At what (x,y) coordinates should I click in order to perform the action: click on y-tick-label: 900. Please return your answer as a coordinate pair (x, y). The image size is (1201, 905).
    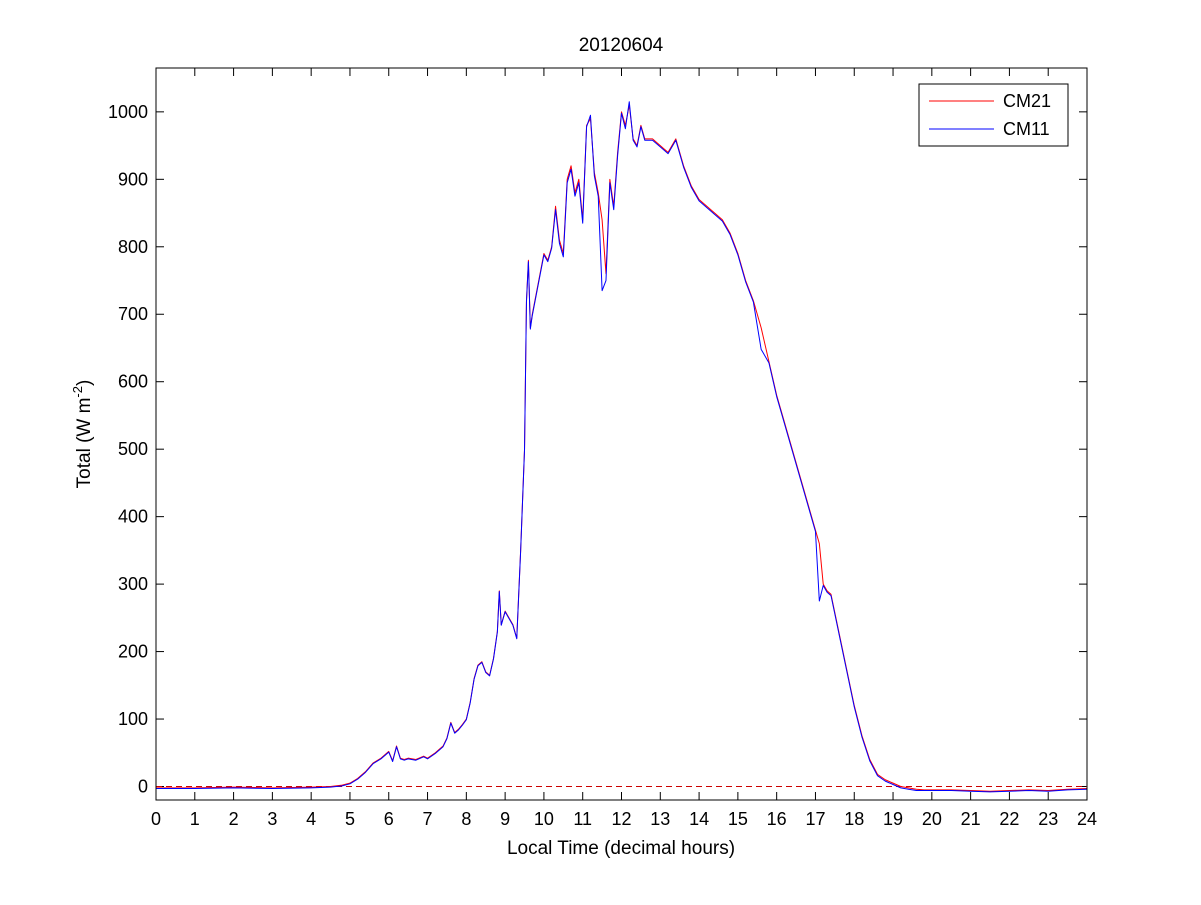
    Looking at the image, I should click on (133, 179).